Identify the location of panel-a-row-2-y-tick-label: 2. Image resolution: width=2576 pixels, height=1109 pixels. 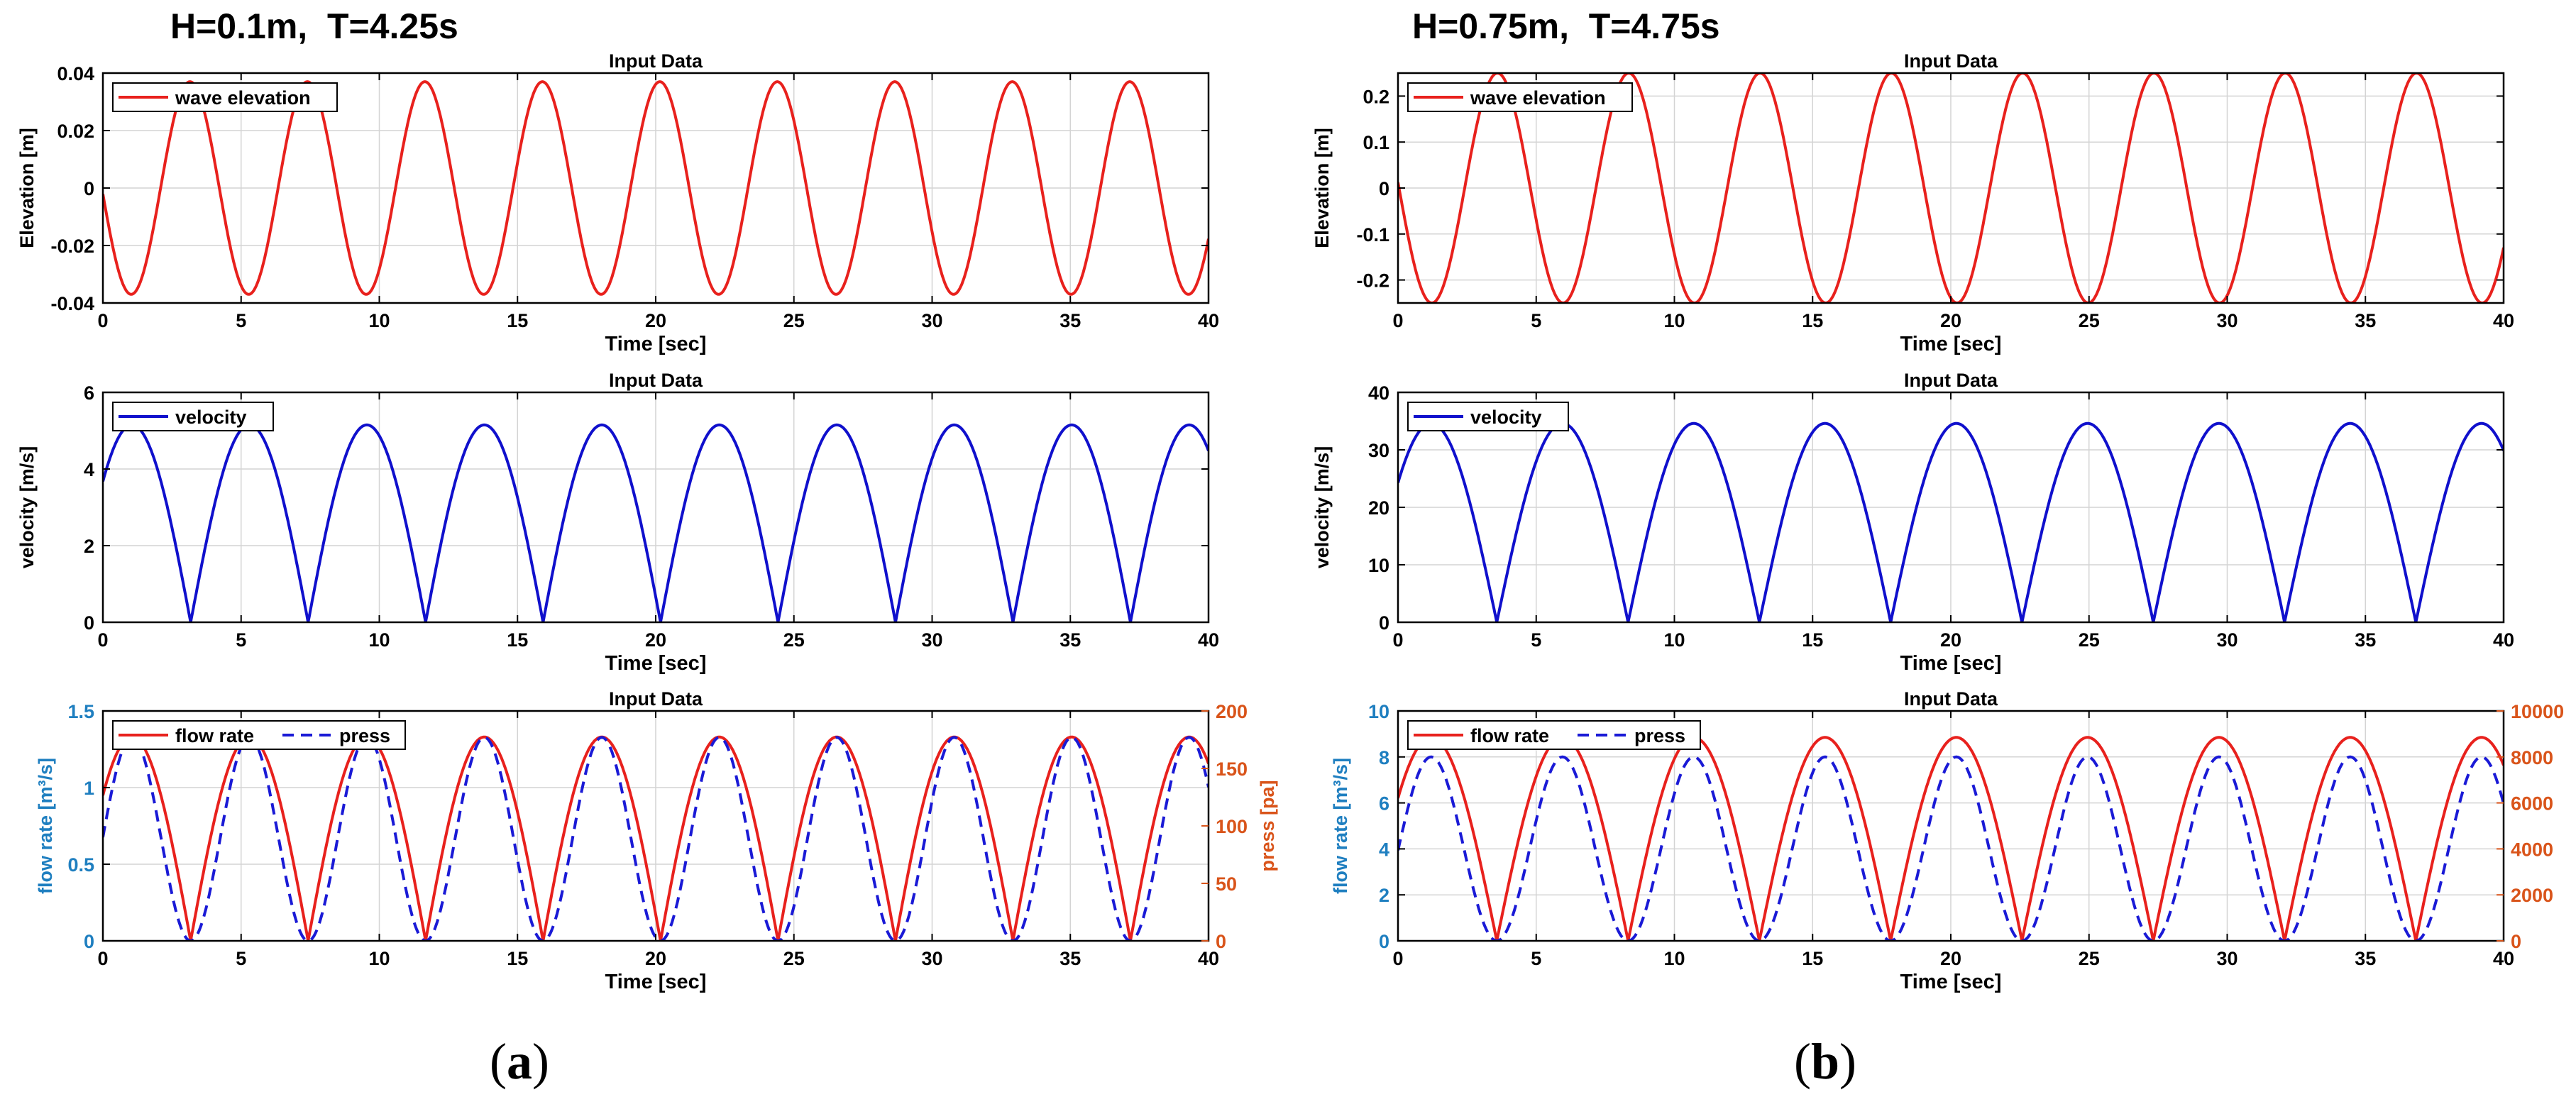
(89, 546).